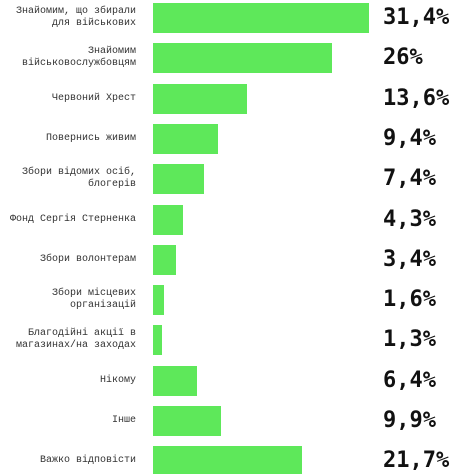 The width and height of the screenshot is (461, 474). I want to click on category-label: Збори відомих осіб, блогерів, so click(78, 179).